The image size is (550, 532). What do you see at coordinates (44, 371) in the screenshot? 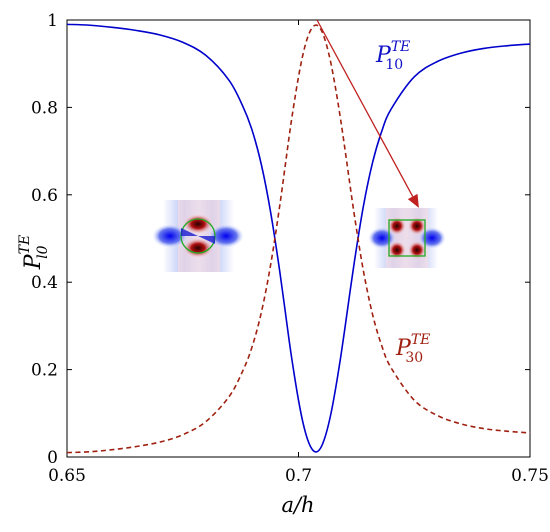
I see `y-tick-label: 0.2` at bounding box center [44, 371].